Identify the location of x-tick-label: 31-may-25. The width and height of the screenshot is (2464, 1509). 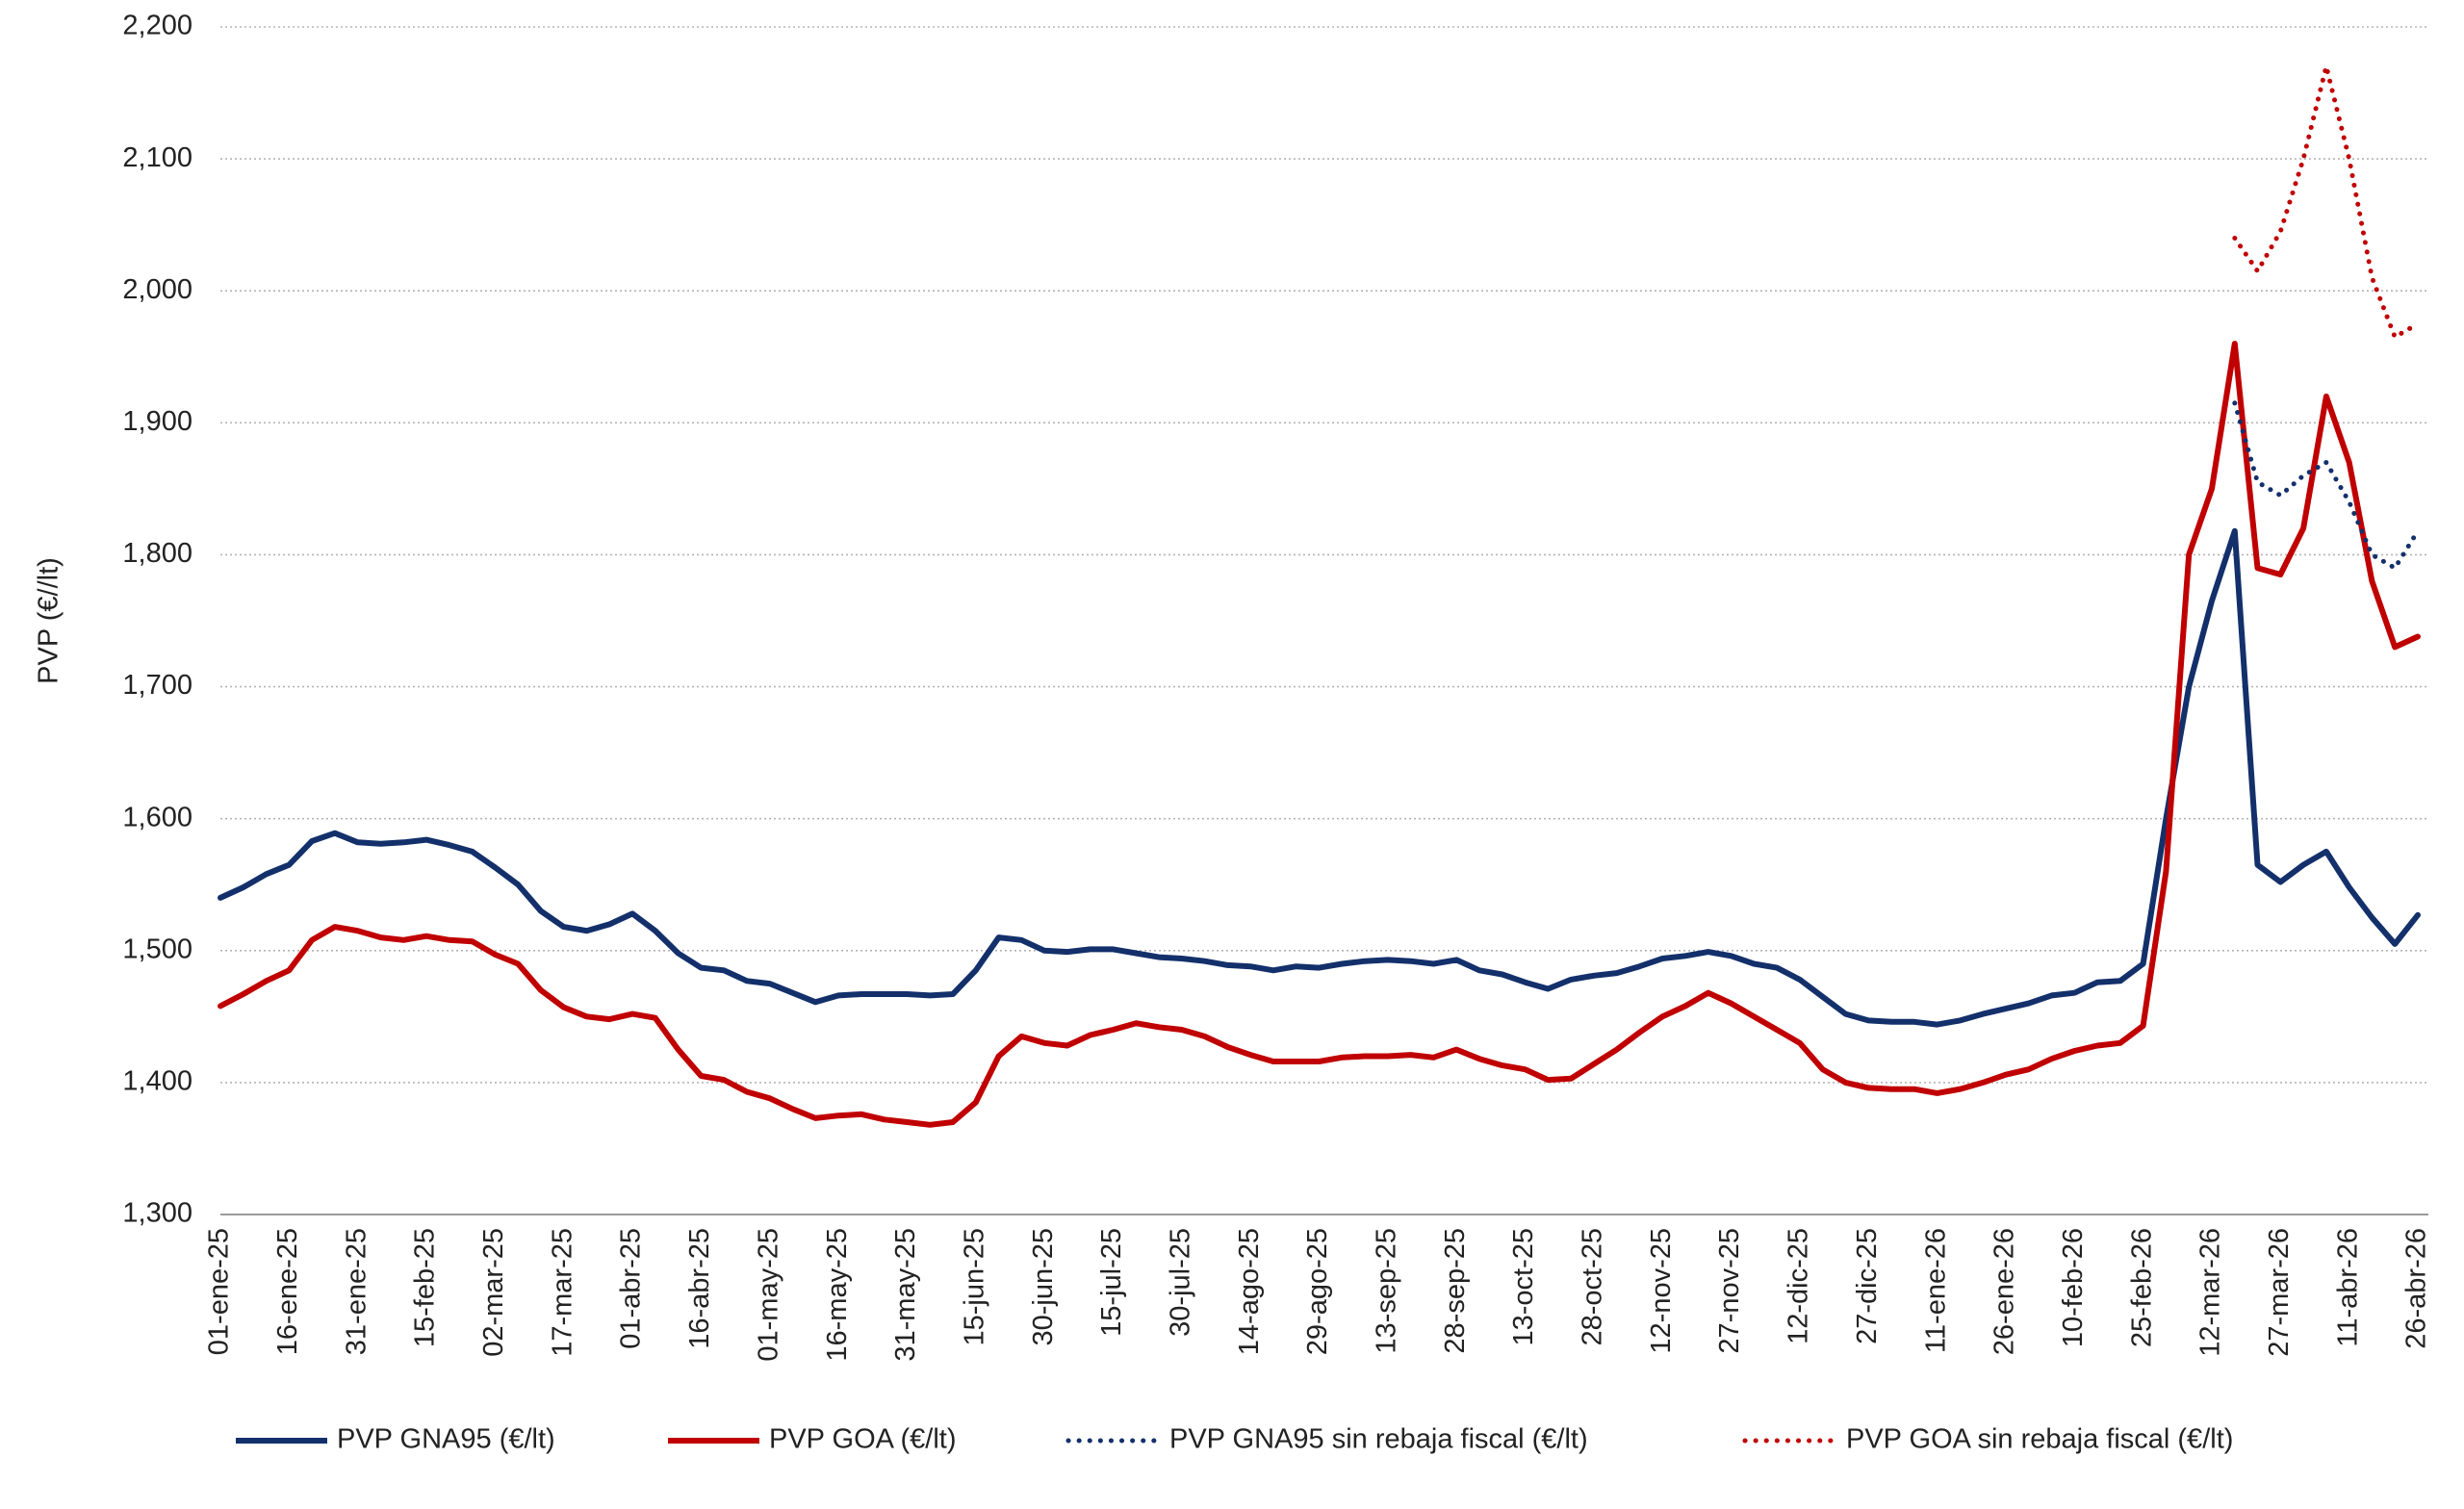
(905, 1295).